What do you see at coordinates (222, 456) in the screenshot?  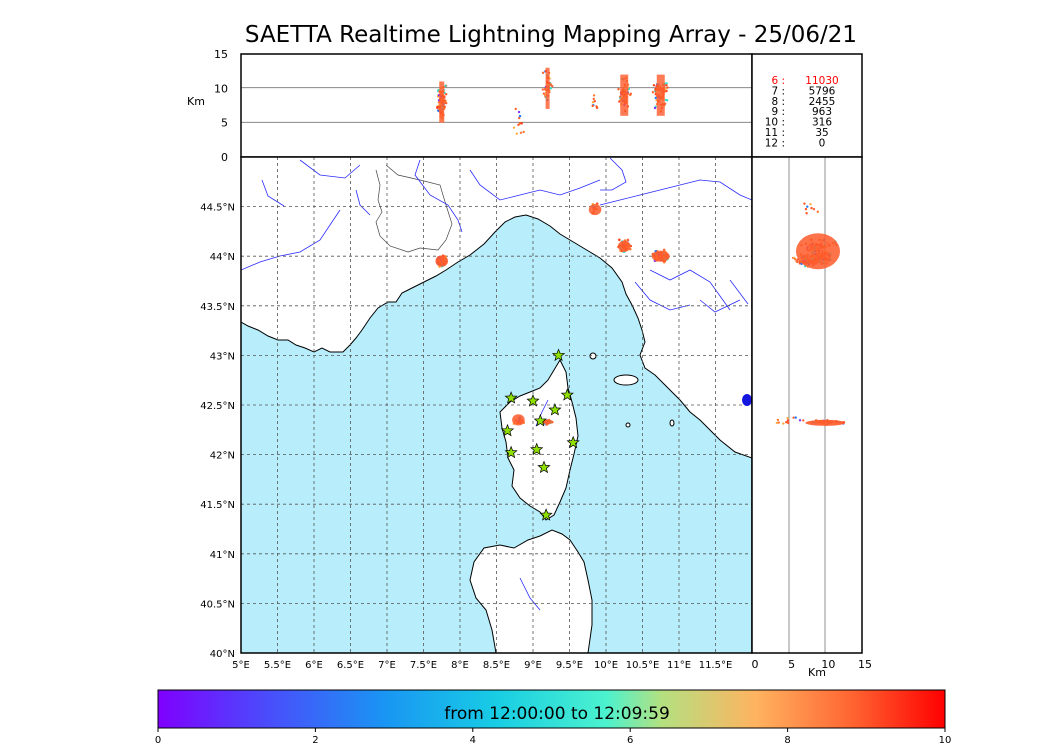 I see `lat-tick-label: 42°N` at bounding box center [222, 456].